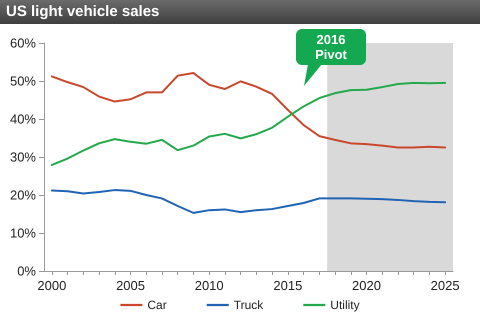  I want to click on legend-label: Utility, so click(345, 305).